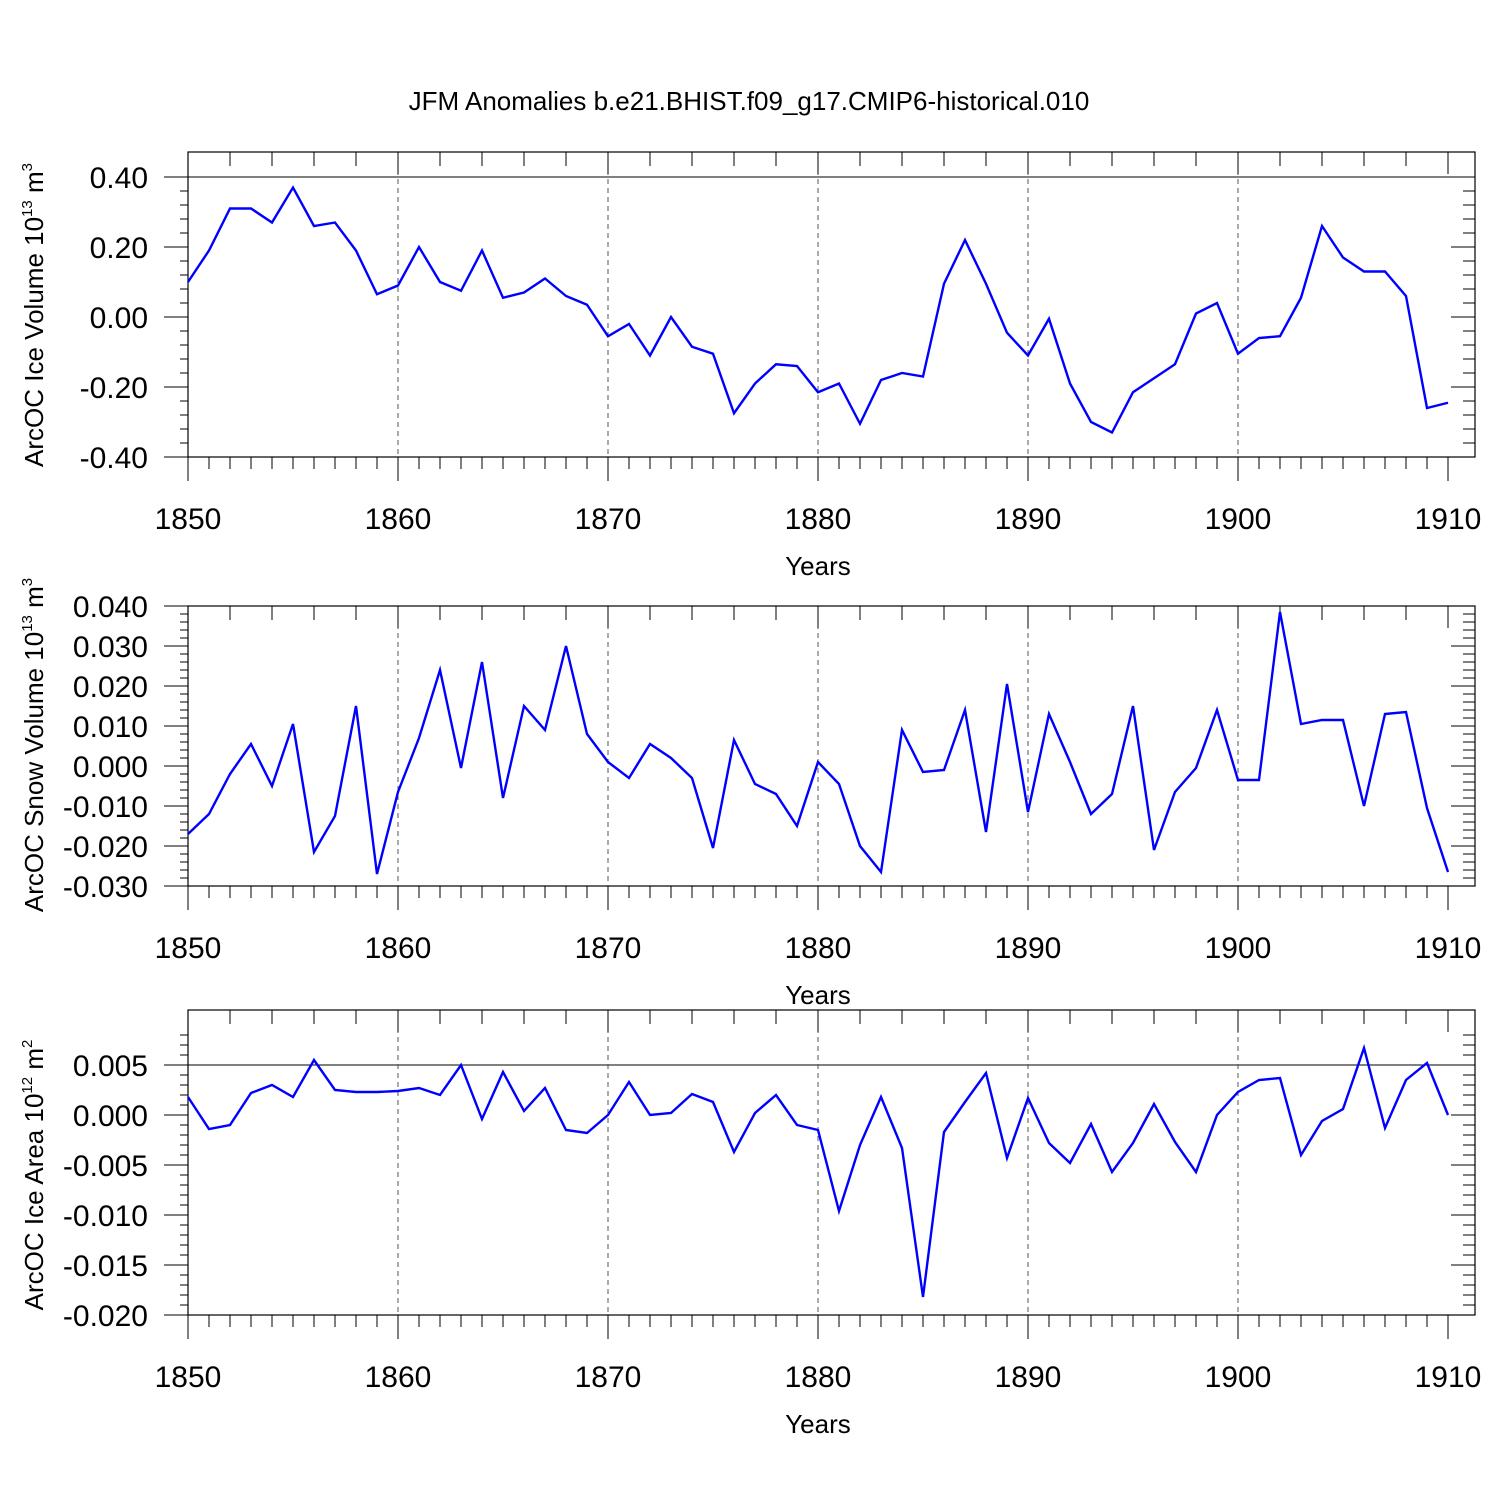 The width and height of the screenshot is (1500, 1500). I want to click on y-tick-label: -0.40, so click(114, 458).